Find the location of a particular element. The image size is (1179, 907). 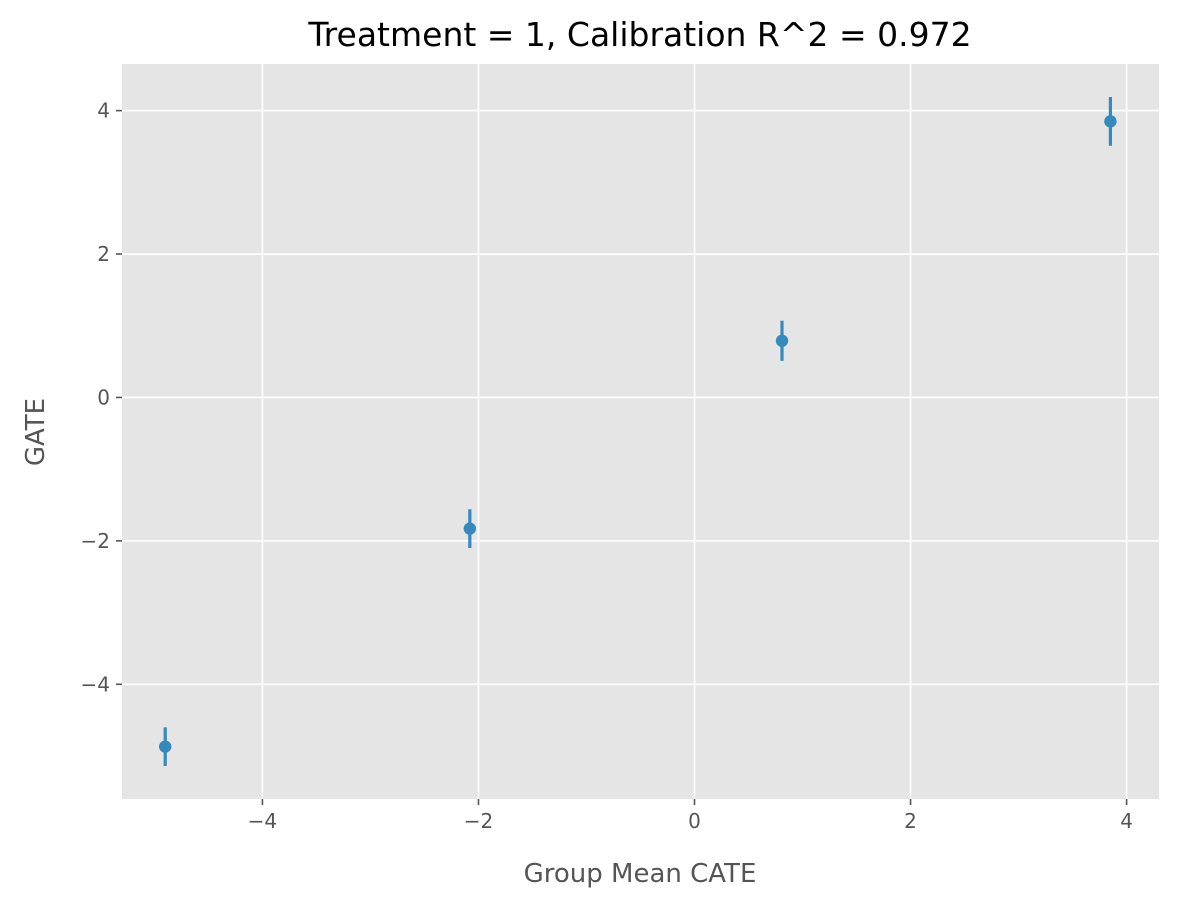

y-tick-label: −2 is located at coordinates (95, 541).